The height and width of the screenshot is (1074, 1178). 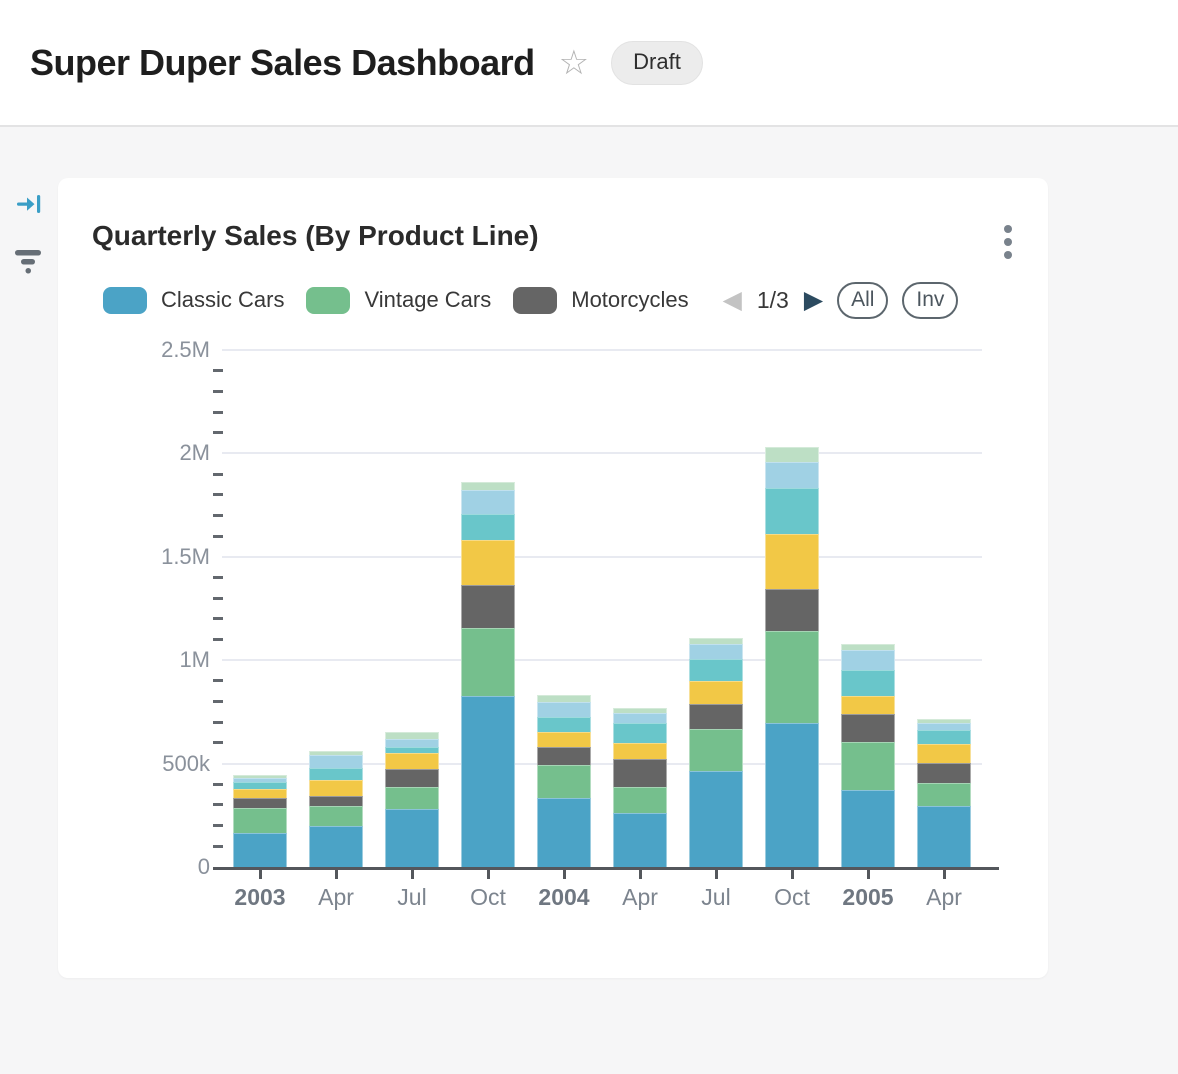 I want to click on y-axis-label: 1M, so click(x=194, y=660).